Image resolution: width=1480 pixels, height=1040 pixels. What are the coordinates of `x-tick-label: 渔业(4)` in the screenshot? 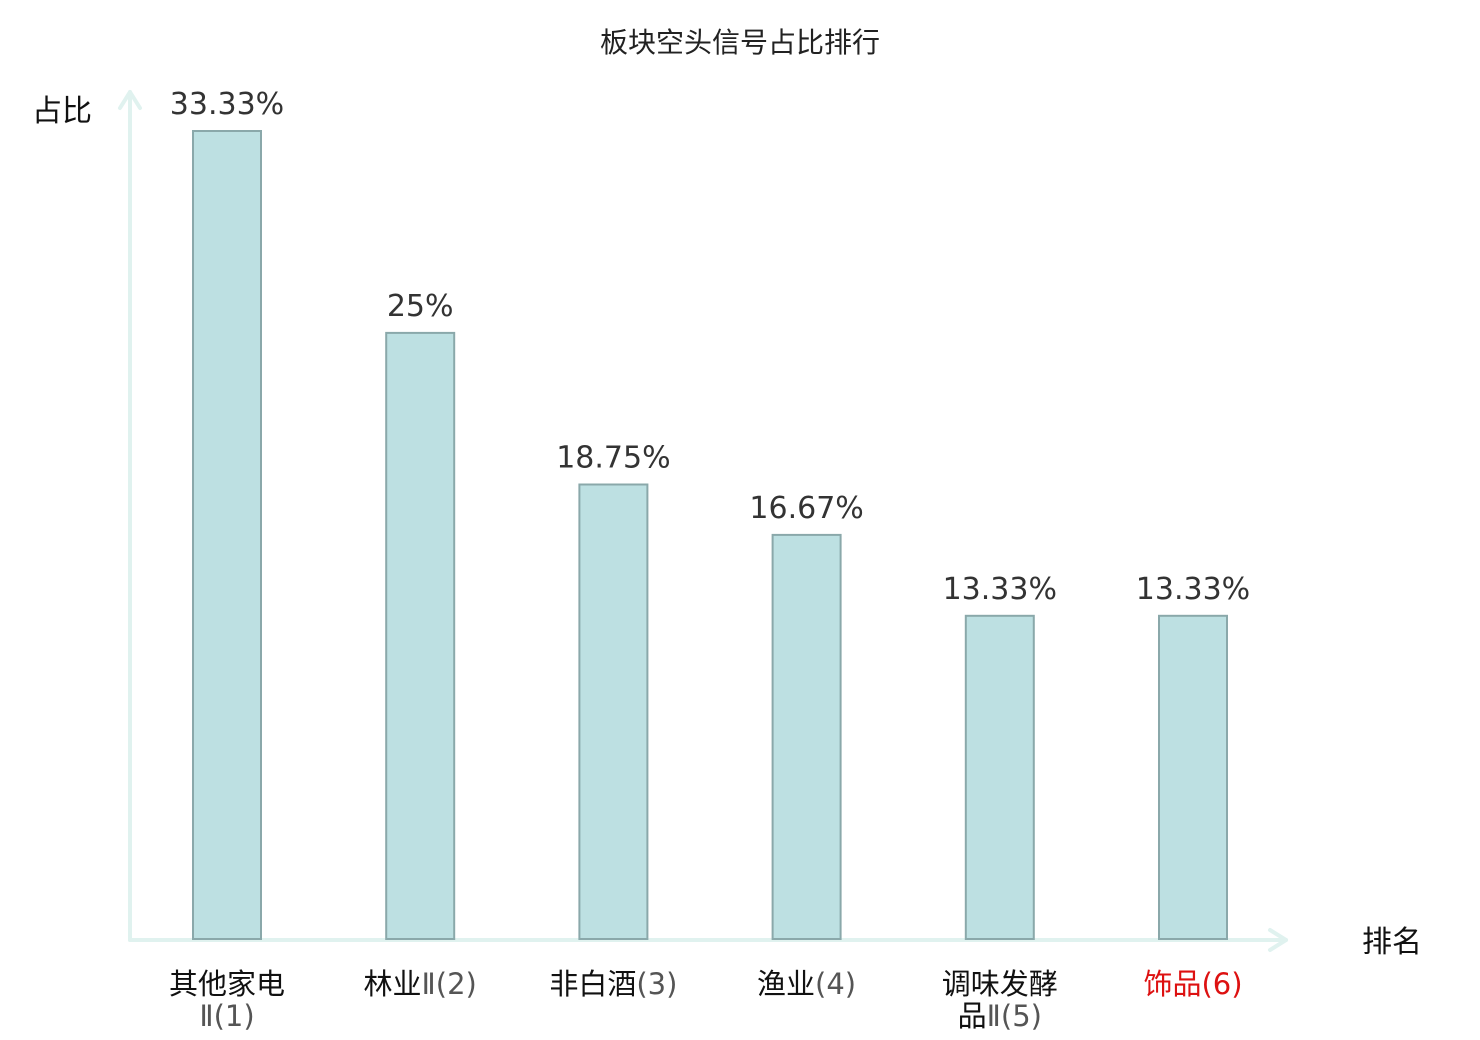 It's located at (806, 984).